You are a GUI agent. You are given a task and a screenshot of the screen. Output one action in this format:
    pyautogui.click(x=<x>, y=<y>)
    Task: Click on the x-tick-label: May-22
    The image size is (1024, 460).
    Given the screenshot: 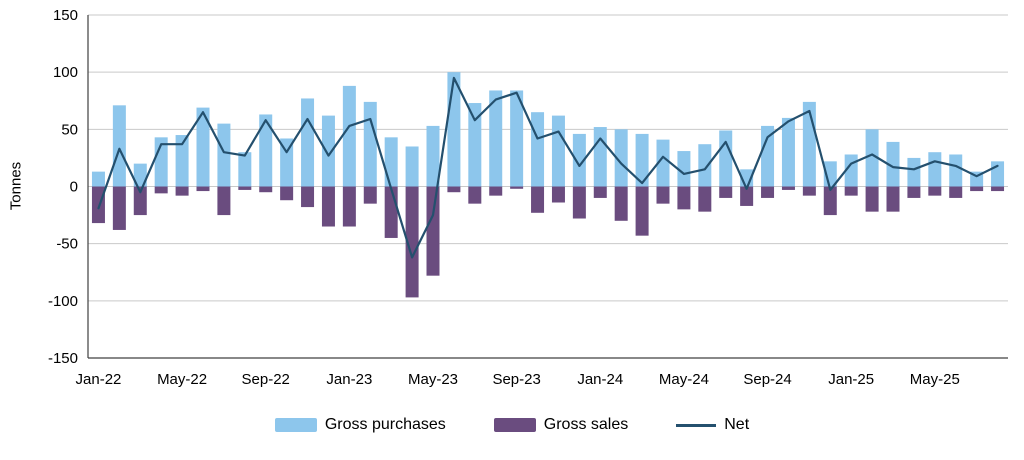 What is the action you would take?
    pyautogui.click(x=182, y=379)
    